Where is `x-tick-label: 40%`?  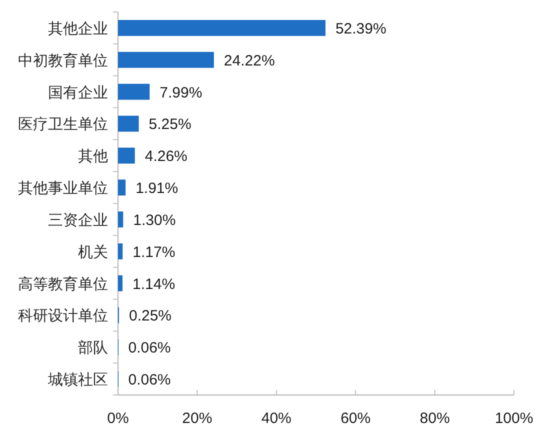 x-tick-label: 40% is located at coordinates (276, 418).